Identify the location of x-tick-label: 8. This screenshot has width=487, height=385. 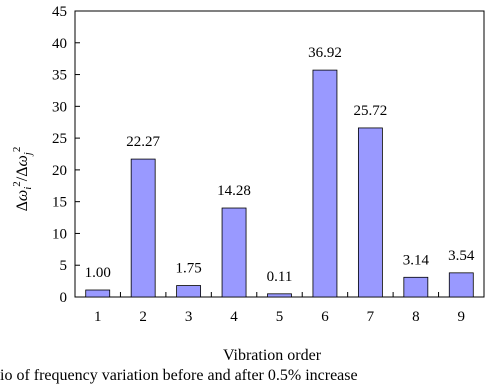
(416, 317).